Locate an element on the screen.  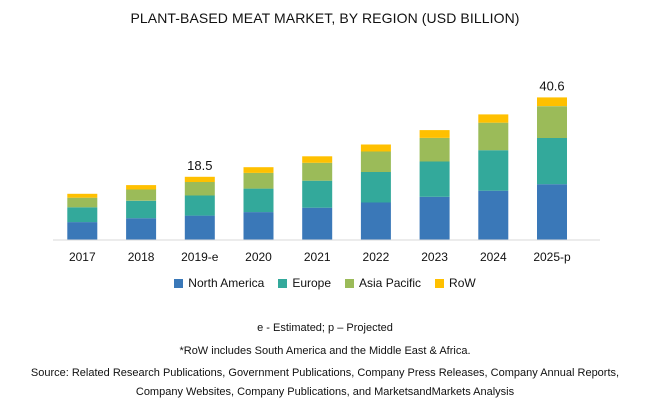
bar-row-2024 is located at coordinates (493, 118).